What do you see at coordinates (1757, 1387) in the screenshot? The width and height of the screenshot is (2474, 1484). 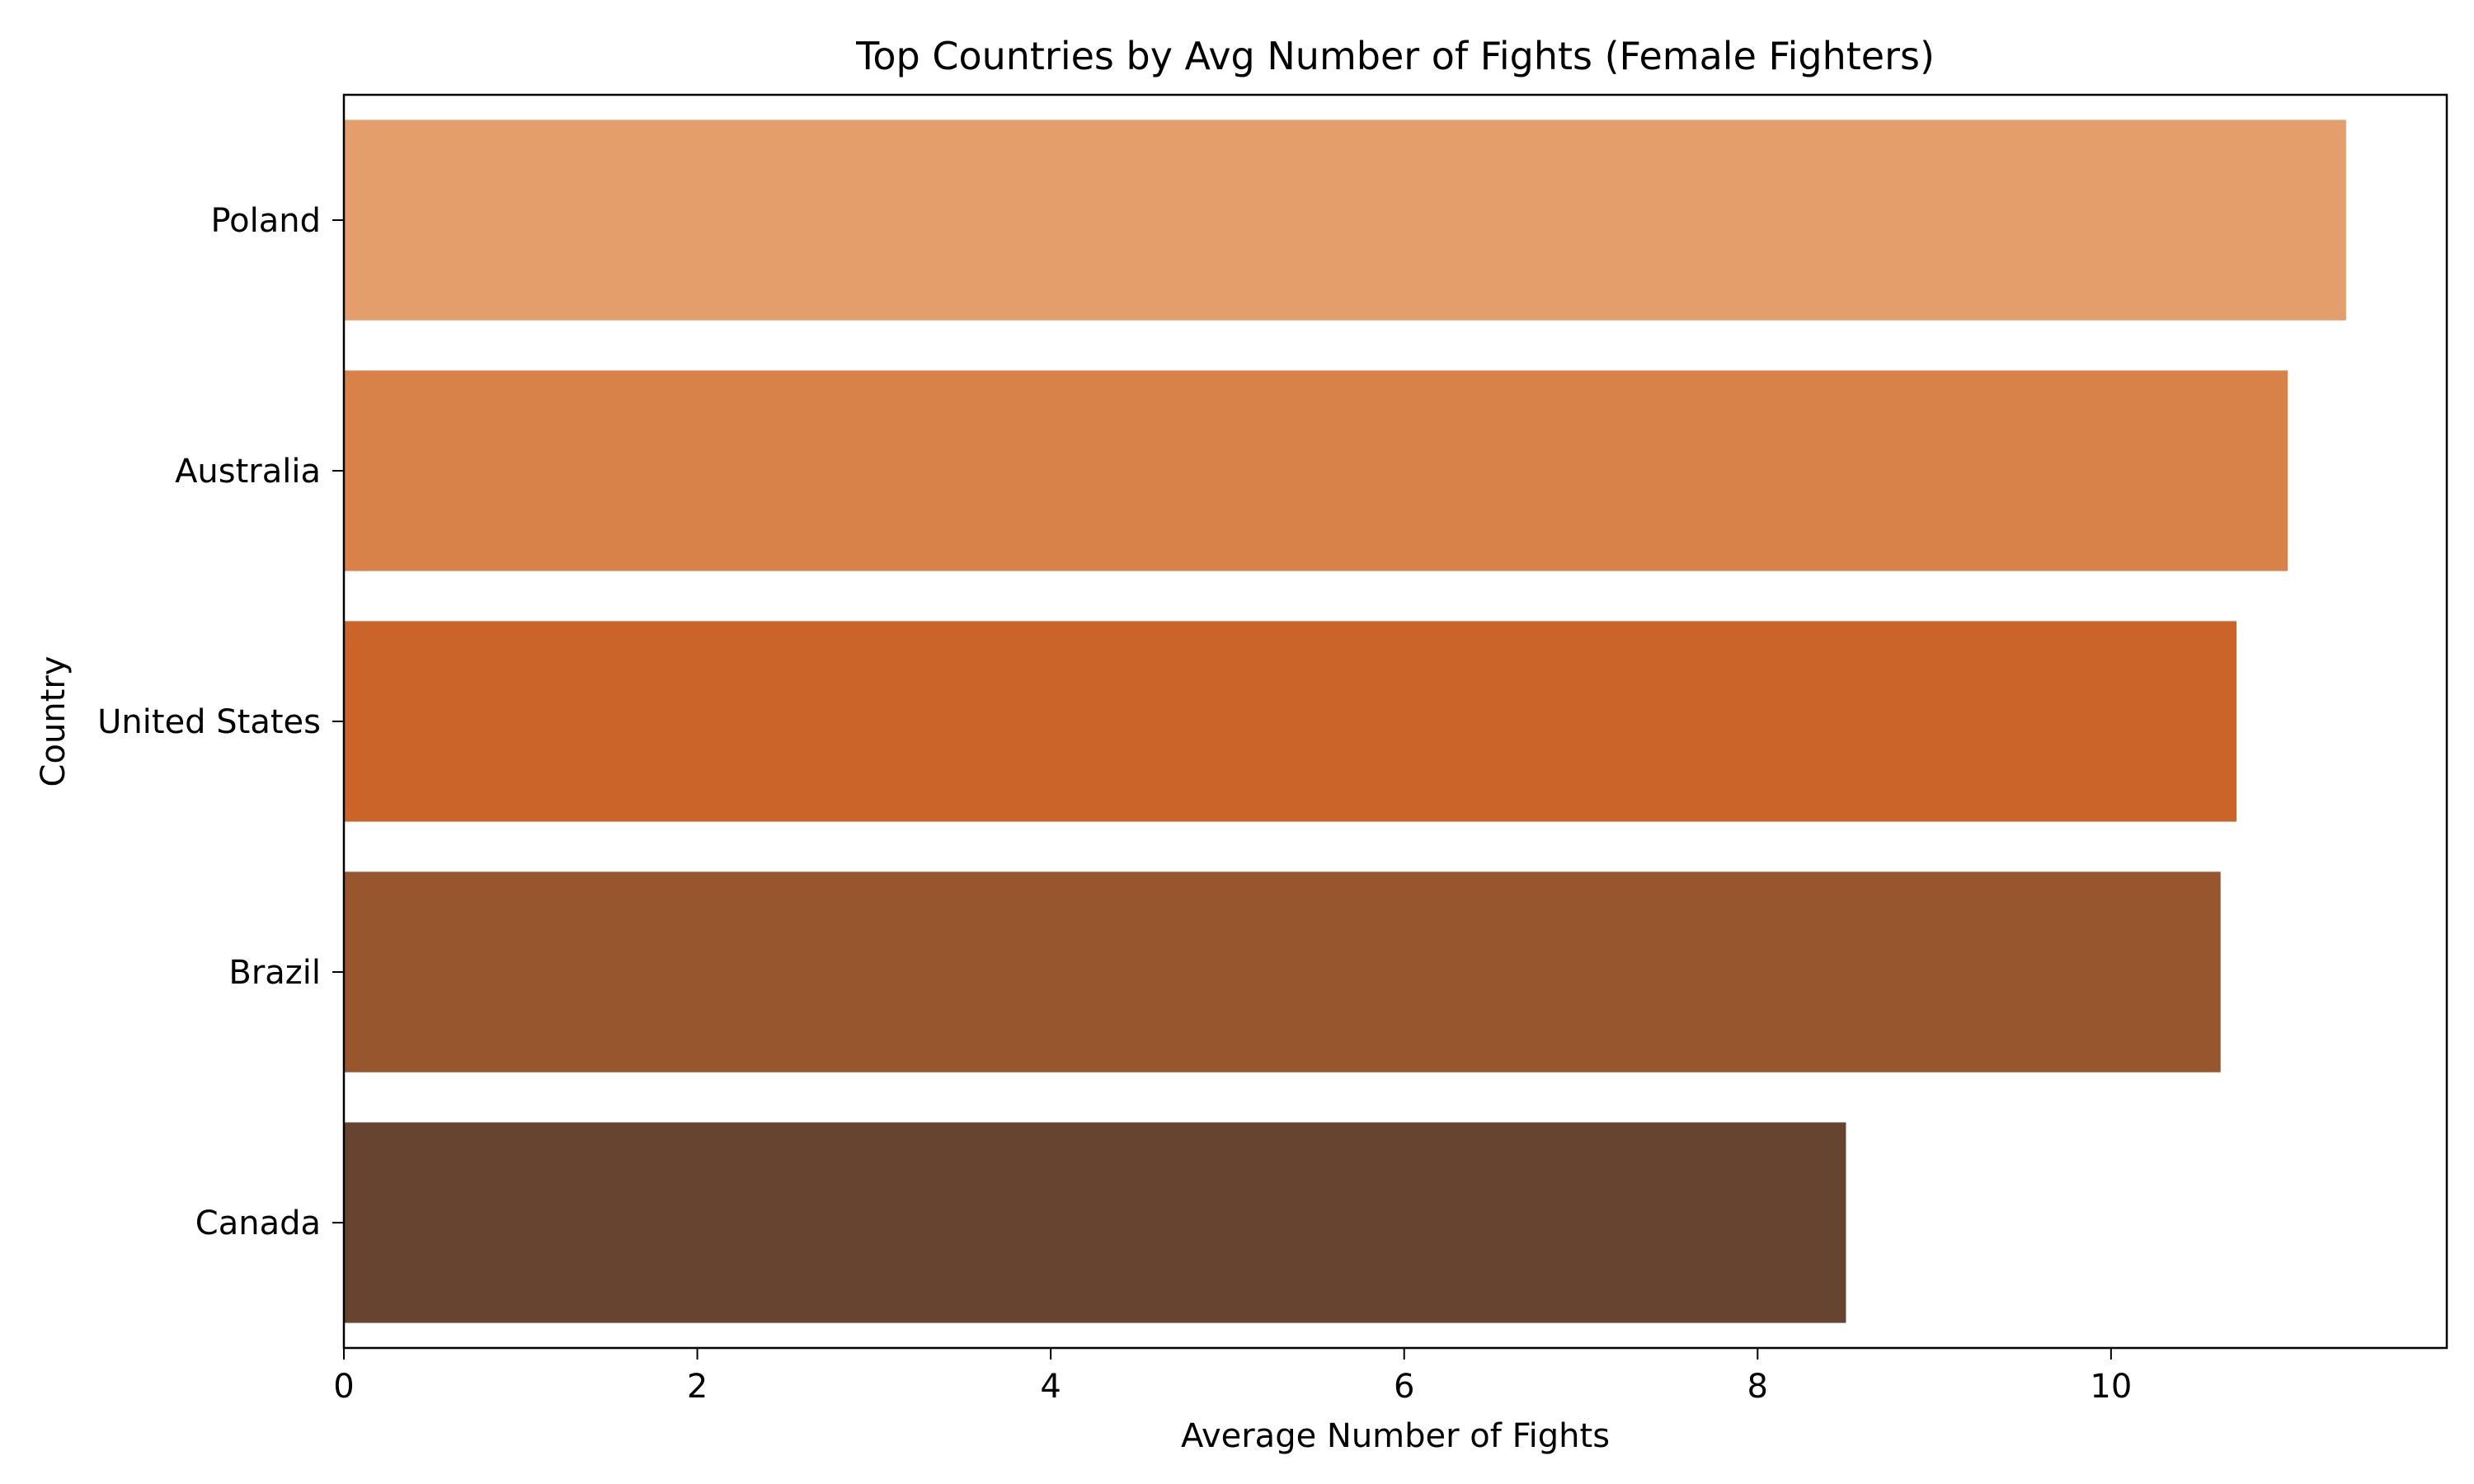 I see `x-tick-label-8: 8` at bounding box center [1757, 1387].